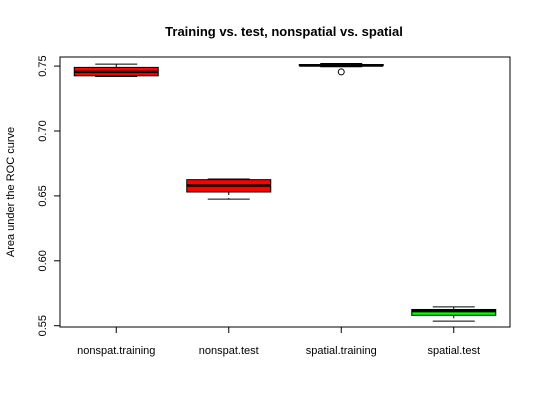 This screenshot has width=540, height=400. Describe the element at coordinates (11, 192) in the screenshot. I see `y-axis-label: Area under the ROC curve` at that location.